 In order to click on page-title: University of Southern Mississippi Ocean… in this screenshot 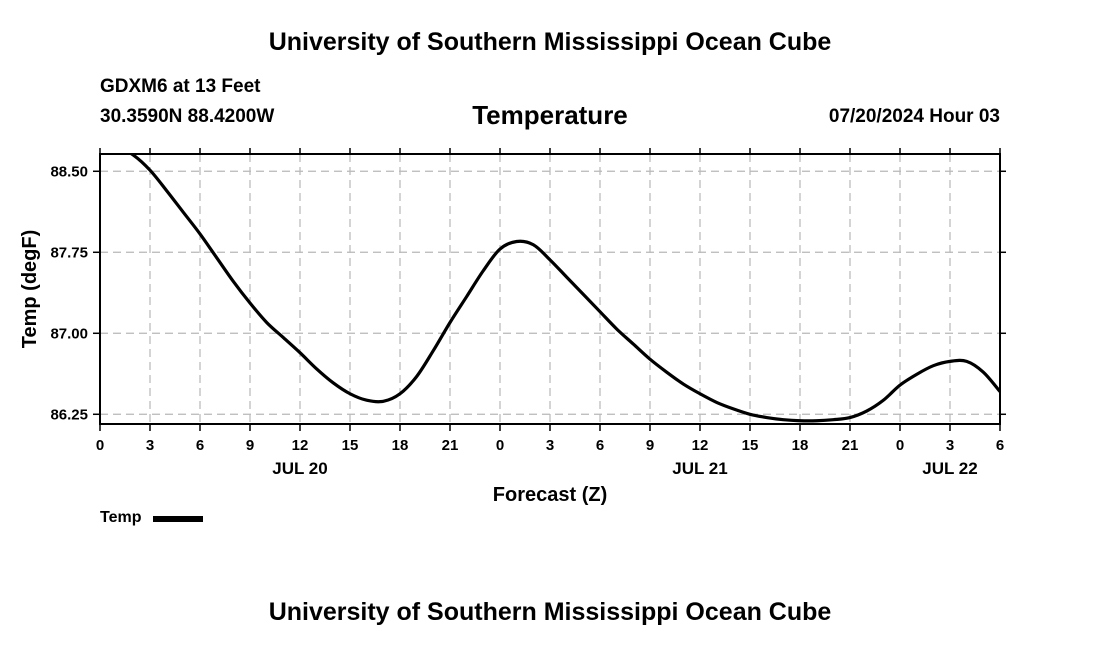, I will do `click(550, 42)`.